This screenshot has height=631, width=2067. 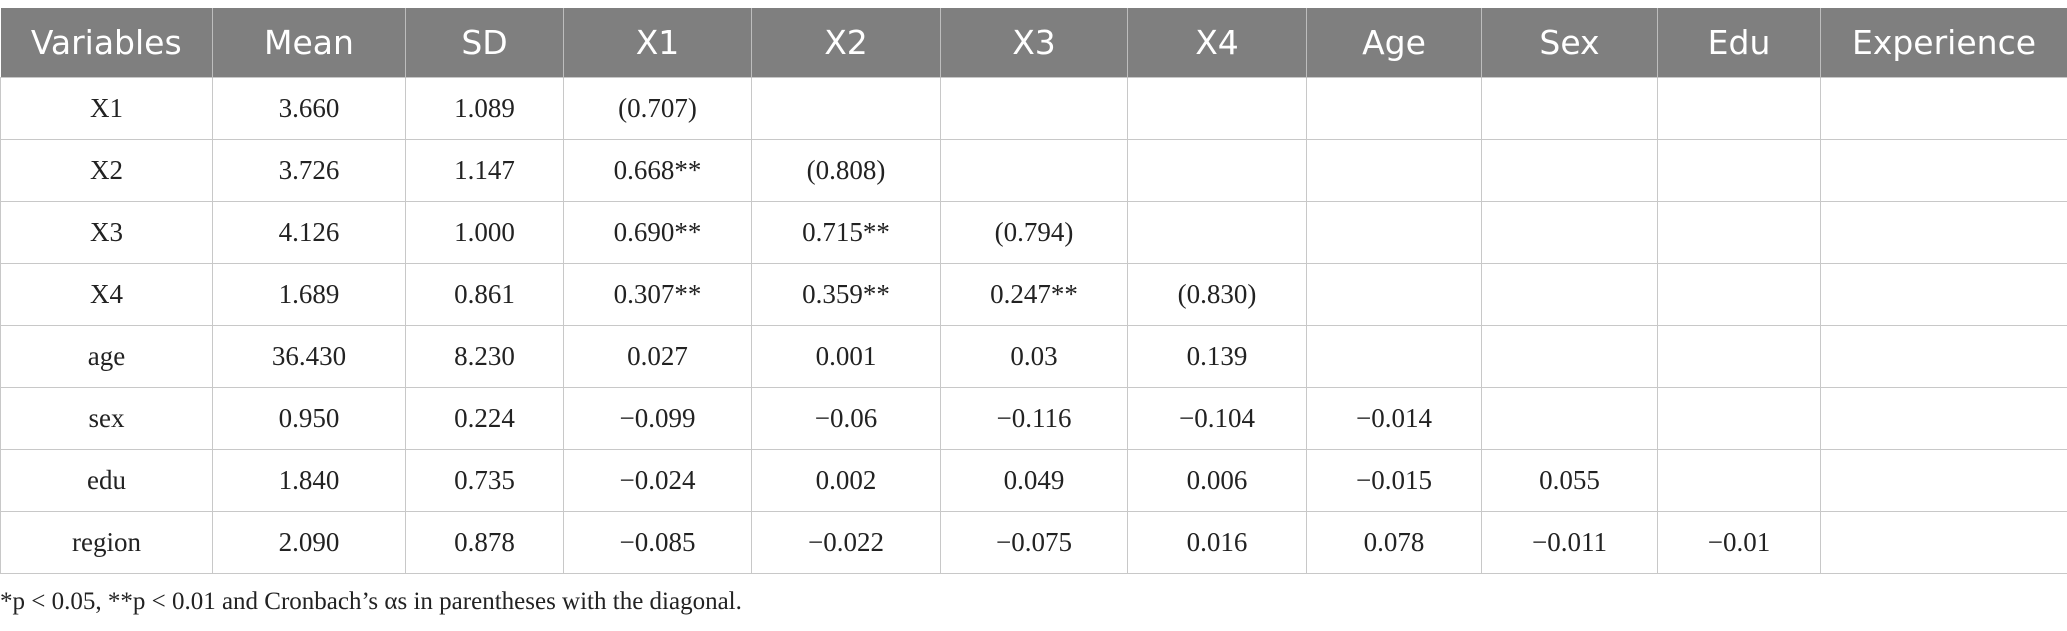 I want to click on header-cell: SD, so click(x=484, y=43).